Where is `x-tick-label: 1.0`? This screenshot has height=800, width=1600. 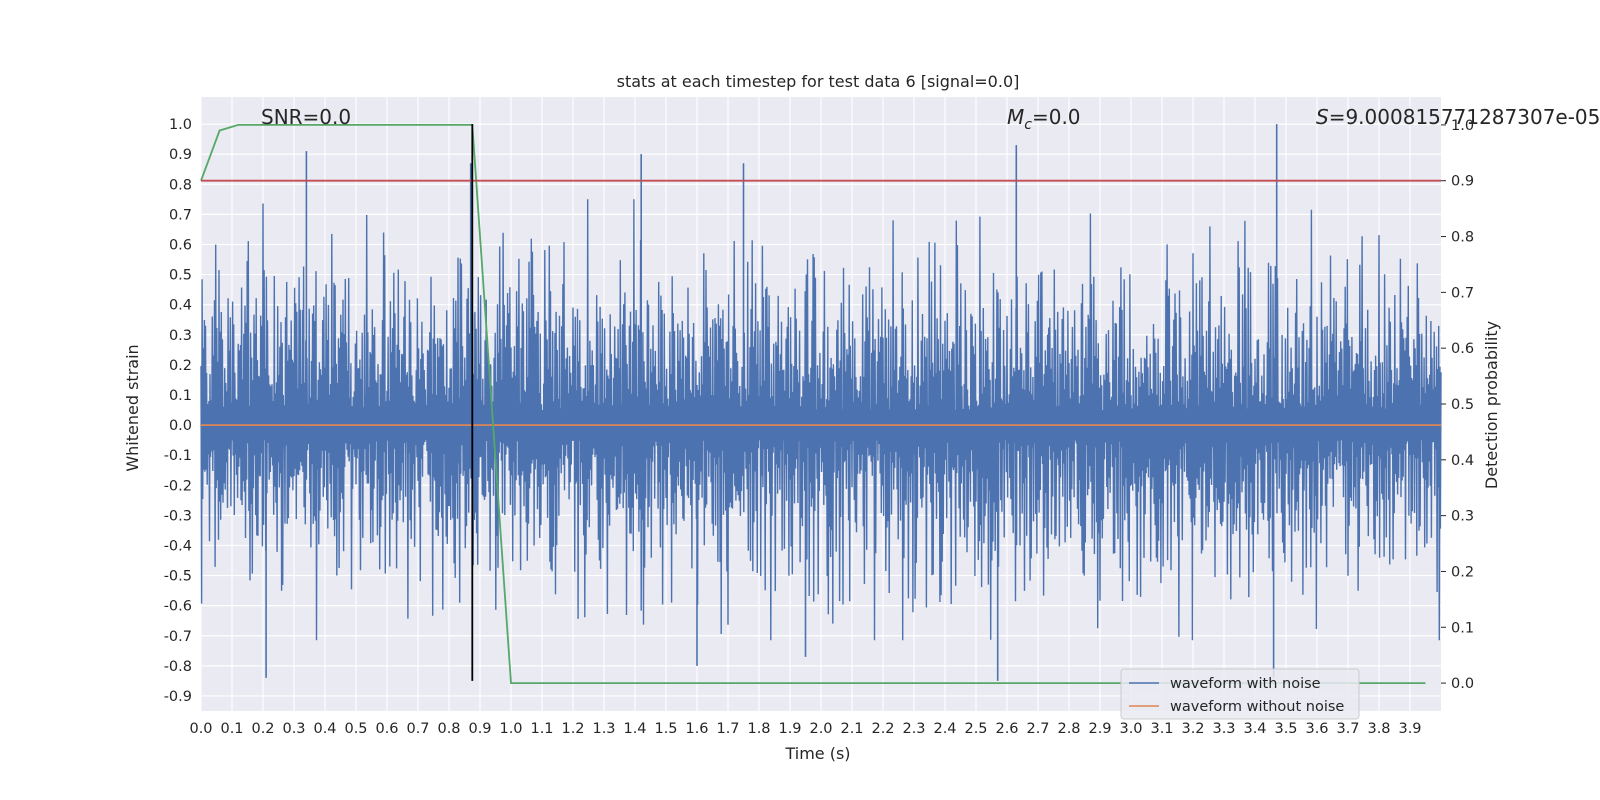 x-tick-label: 1.0 is located at coordinates (510, 729).